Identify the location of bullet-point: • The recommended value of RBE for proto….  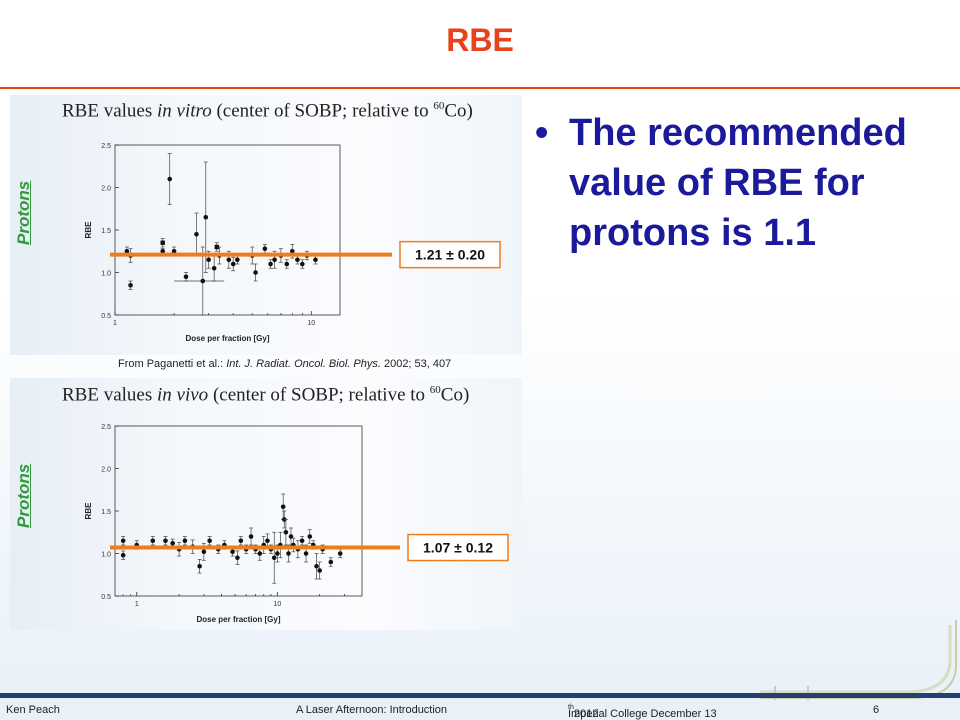
(745, 183).